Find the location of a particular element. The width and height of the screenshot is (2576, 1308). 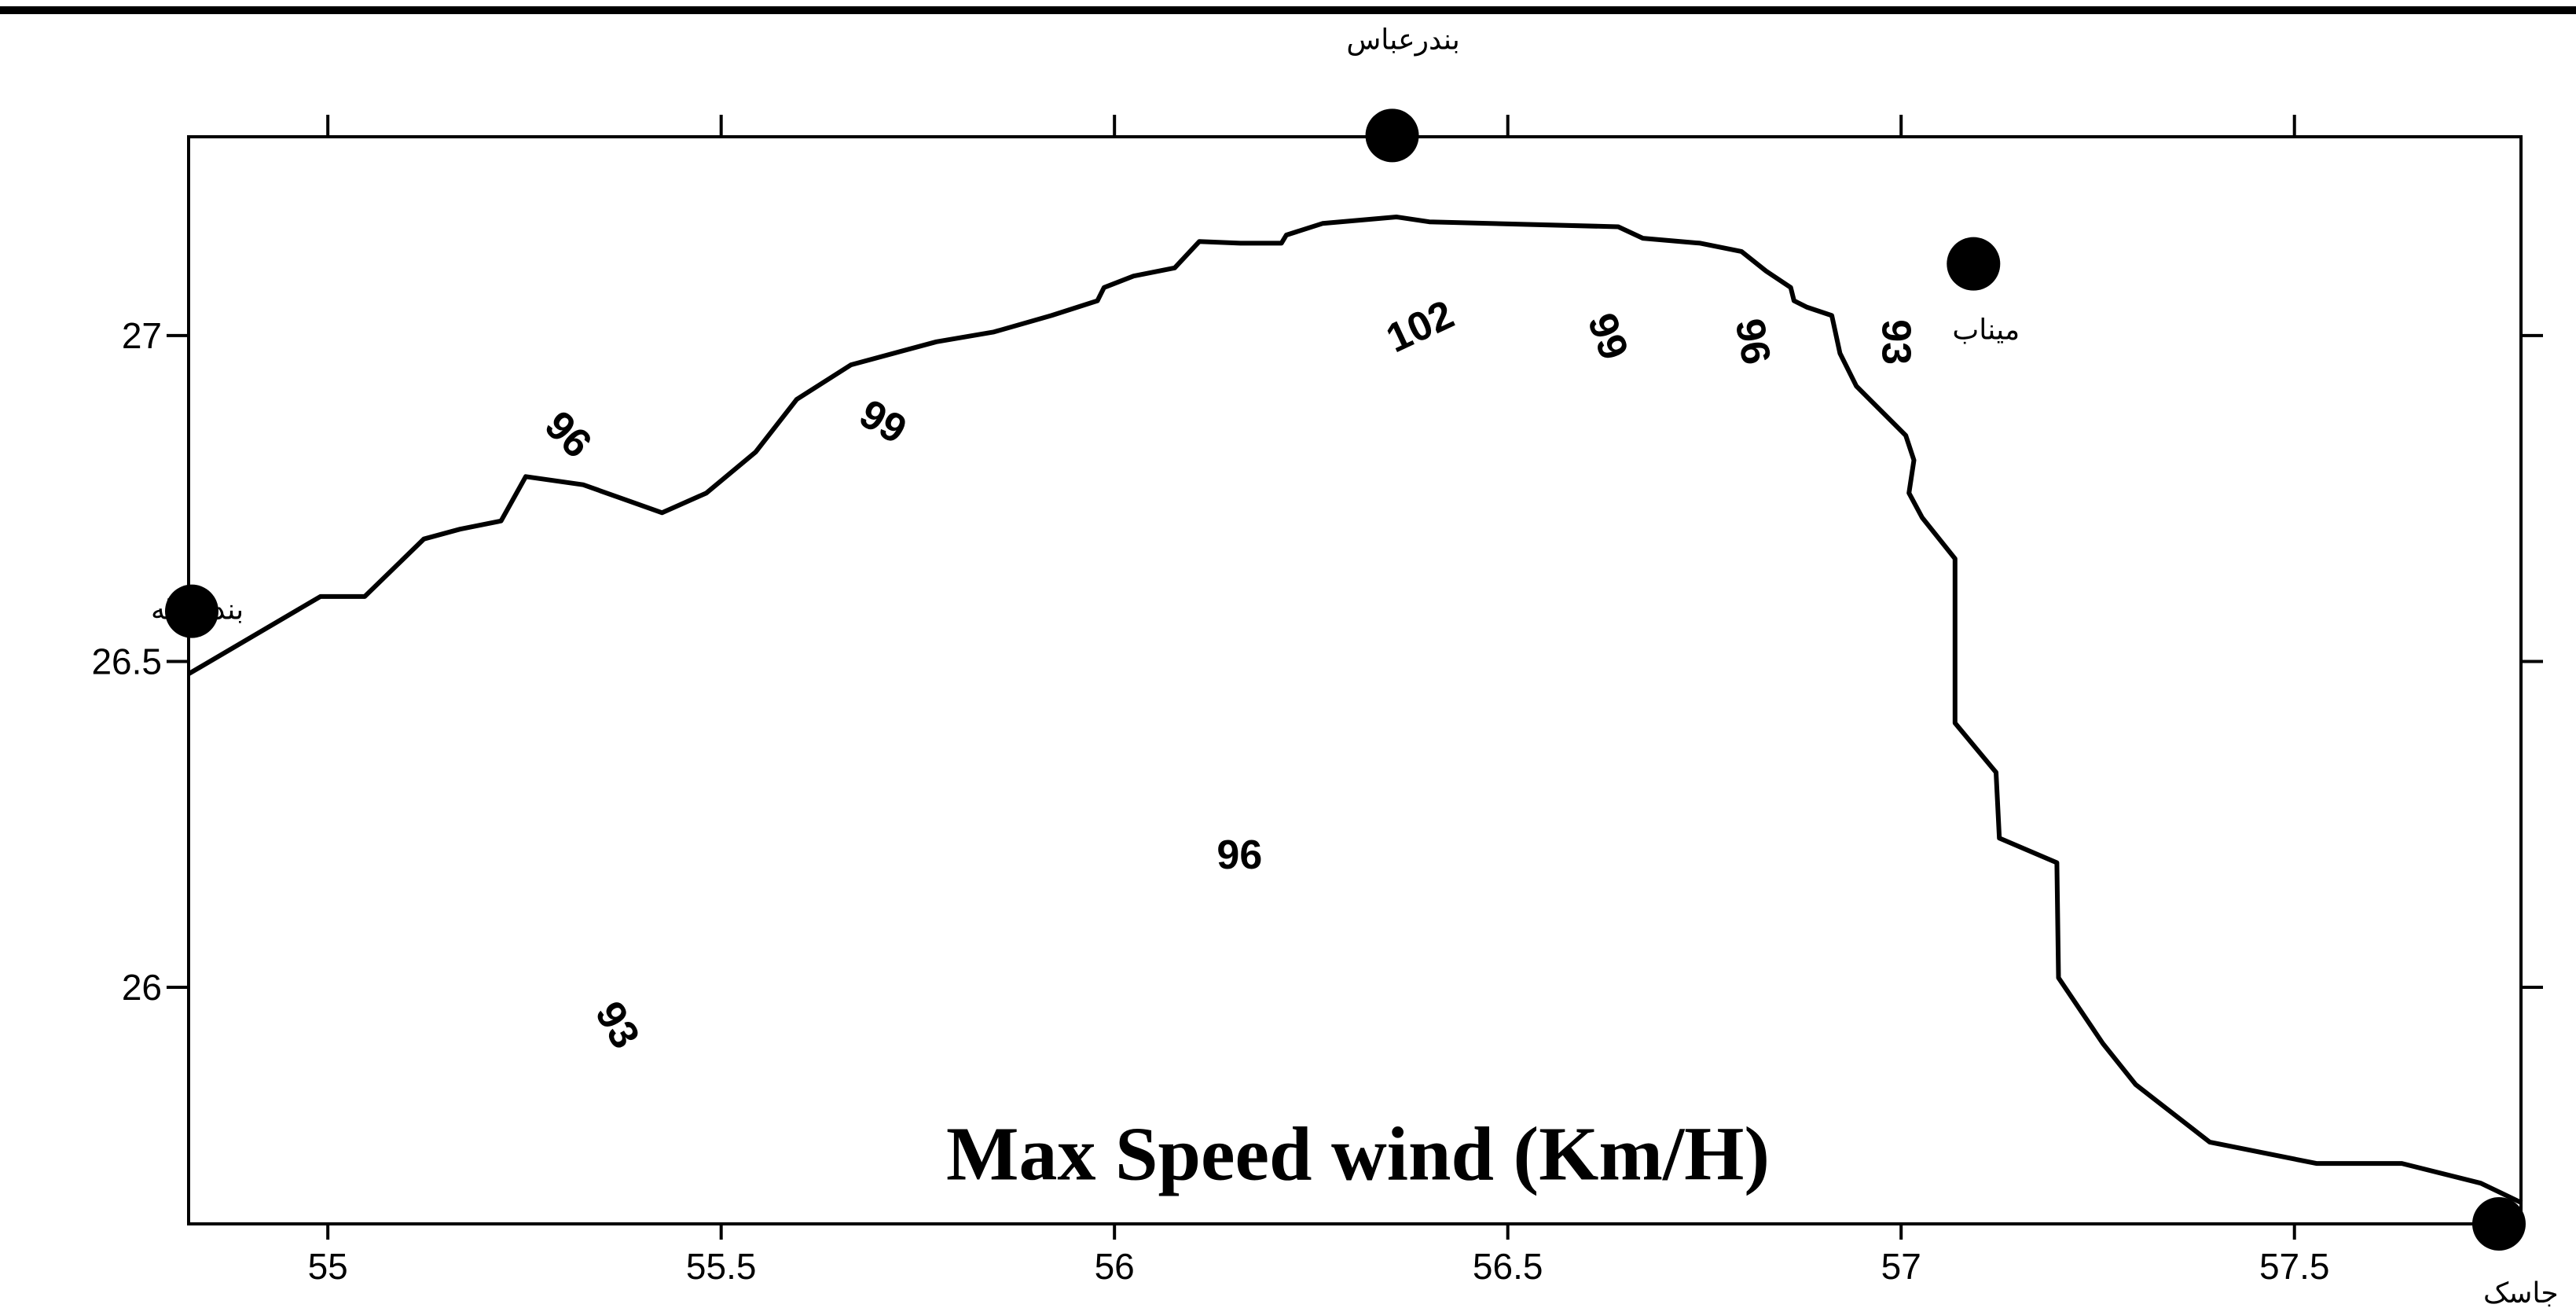

city-label: بندرلنگه is located at coordinates (197, 609).